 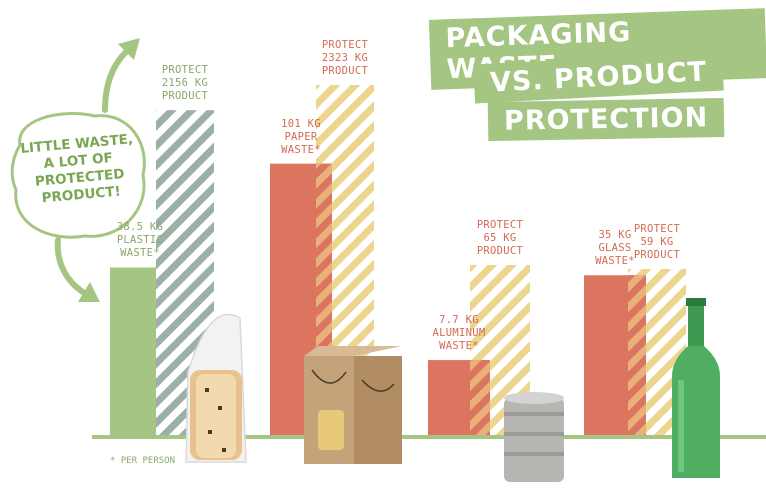 What do you see at coordinates (459, 333) in the screenshot?
I see `waste-label-aluminum: 7.7 KG ALUMINUM WASTE*` at bounding box center [459, 333].